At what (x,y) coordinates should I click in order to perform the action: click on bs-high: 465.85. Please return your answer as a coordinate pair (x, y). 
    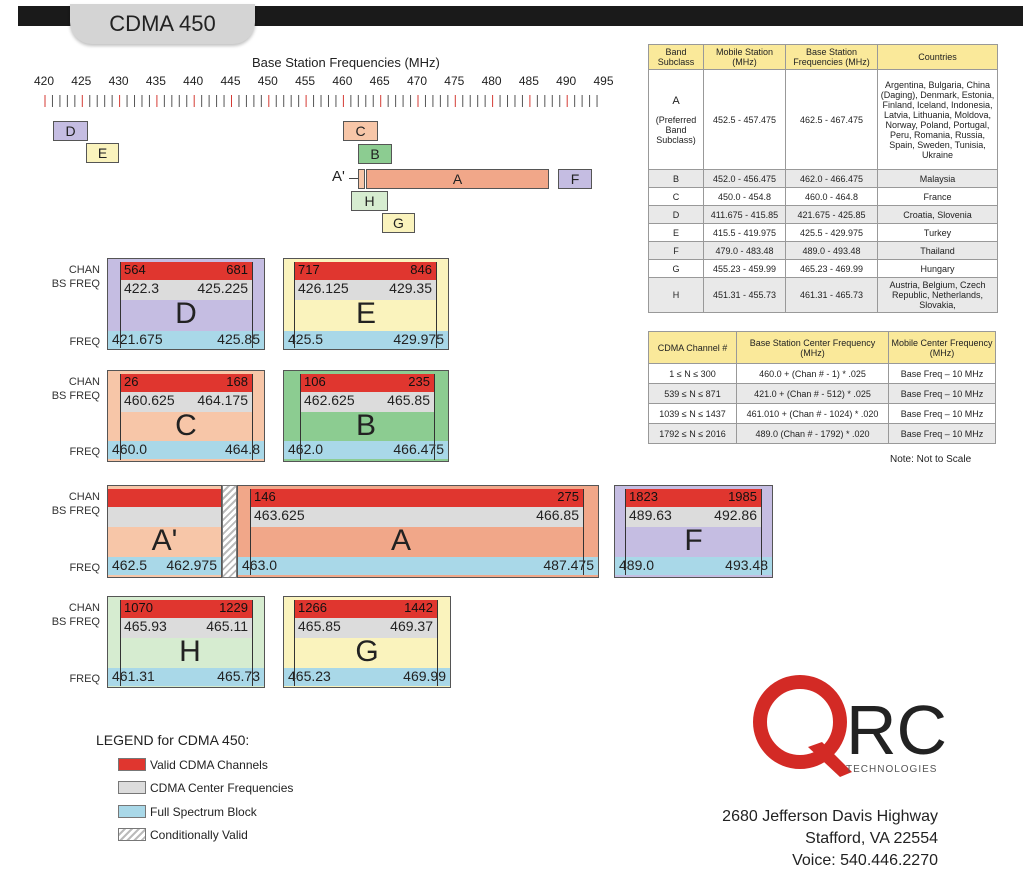
    Looking at the image, I should click on (408, 400).